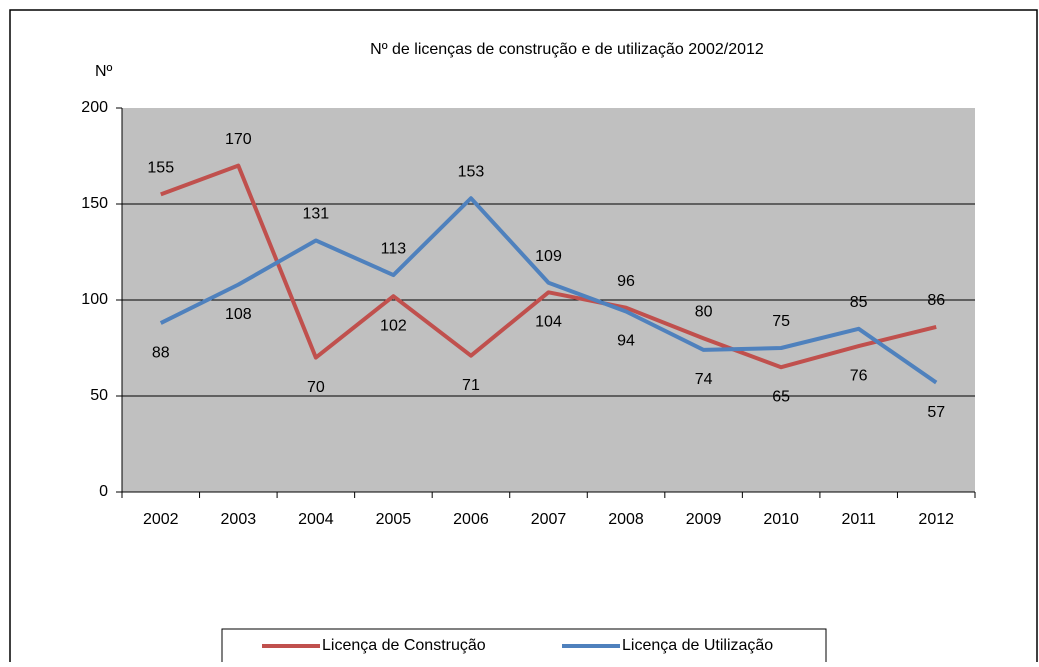 The width and height of the screenshot is (1039, 667). Describe the element at coordinates (316, 519) in the screenshot. I see `x-tick-label: 2004` at that location.